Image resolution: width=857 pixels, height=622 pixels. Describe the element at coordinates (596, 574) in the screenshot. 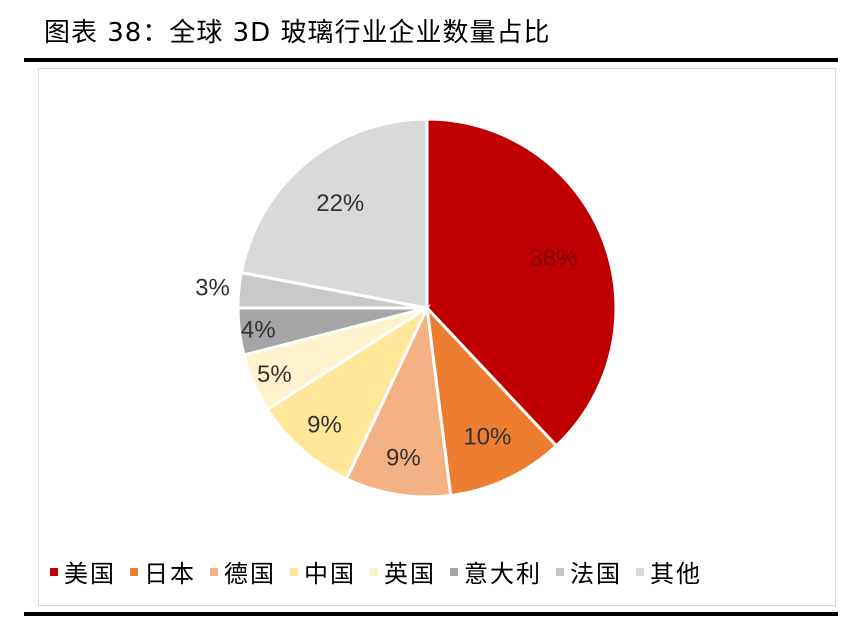

I see `legend-label: 法国` at that location.